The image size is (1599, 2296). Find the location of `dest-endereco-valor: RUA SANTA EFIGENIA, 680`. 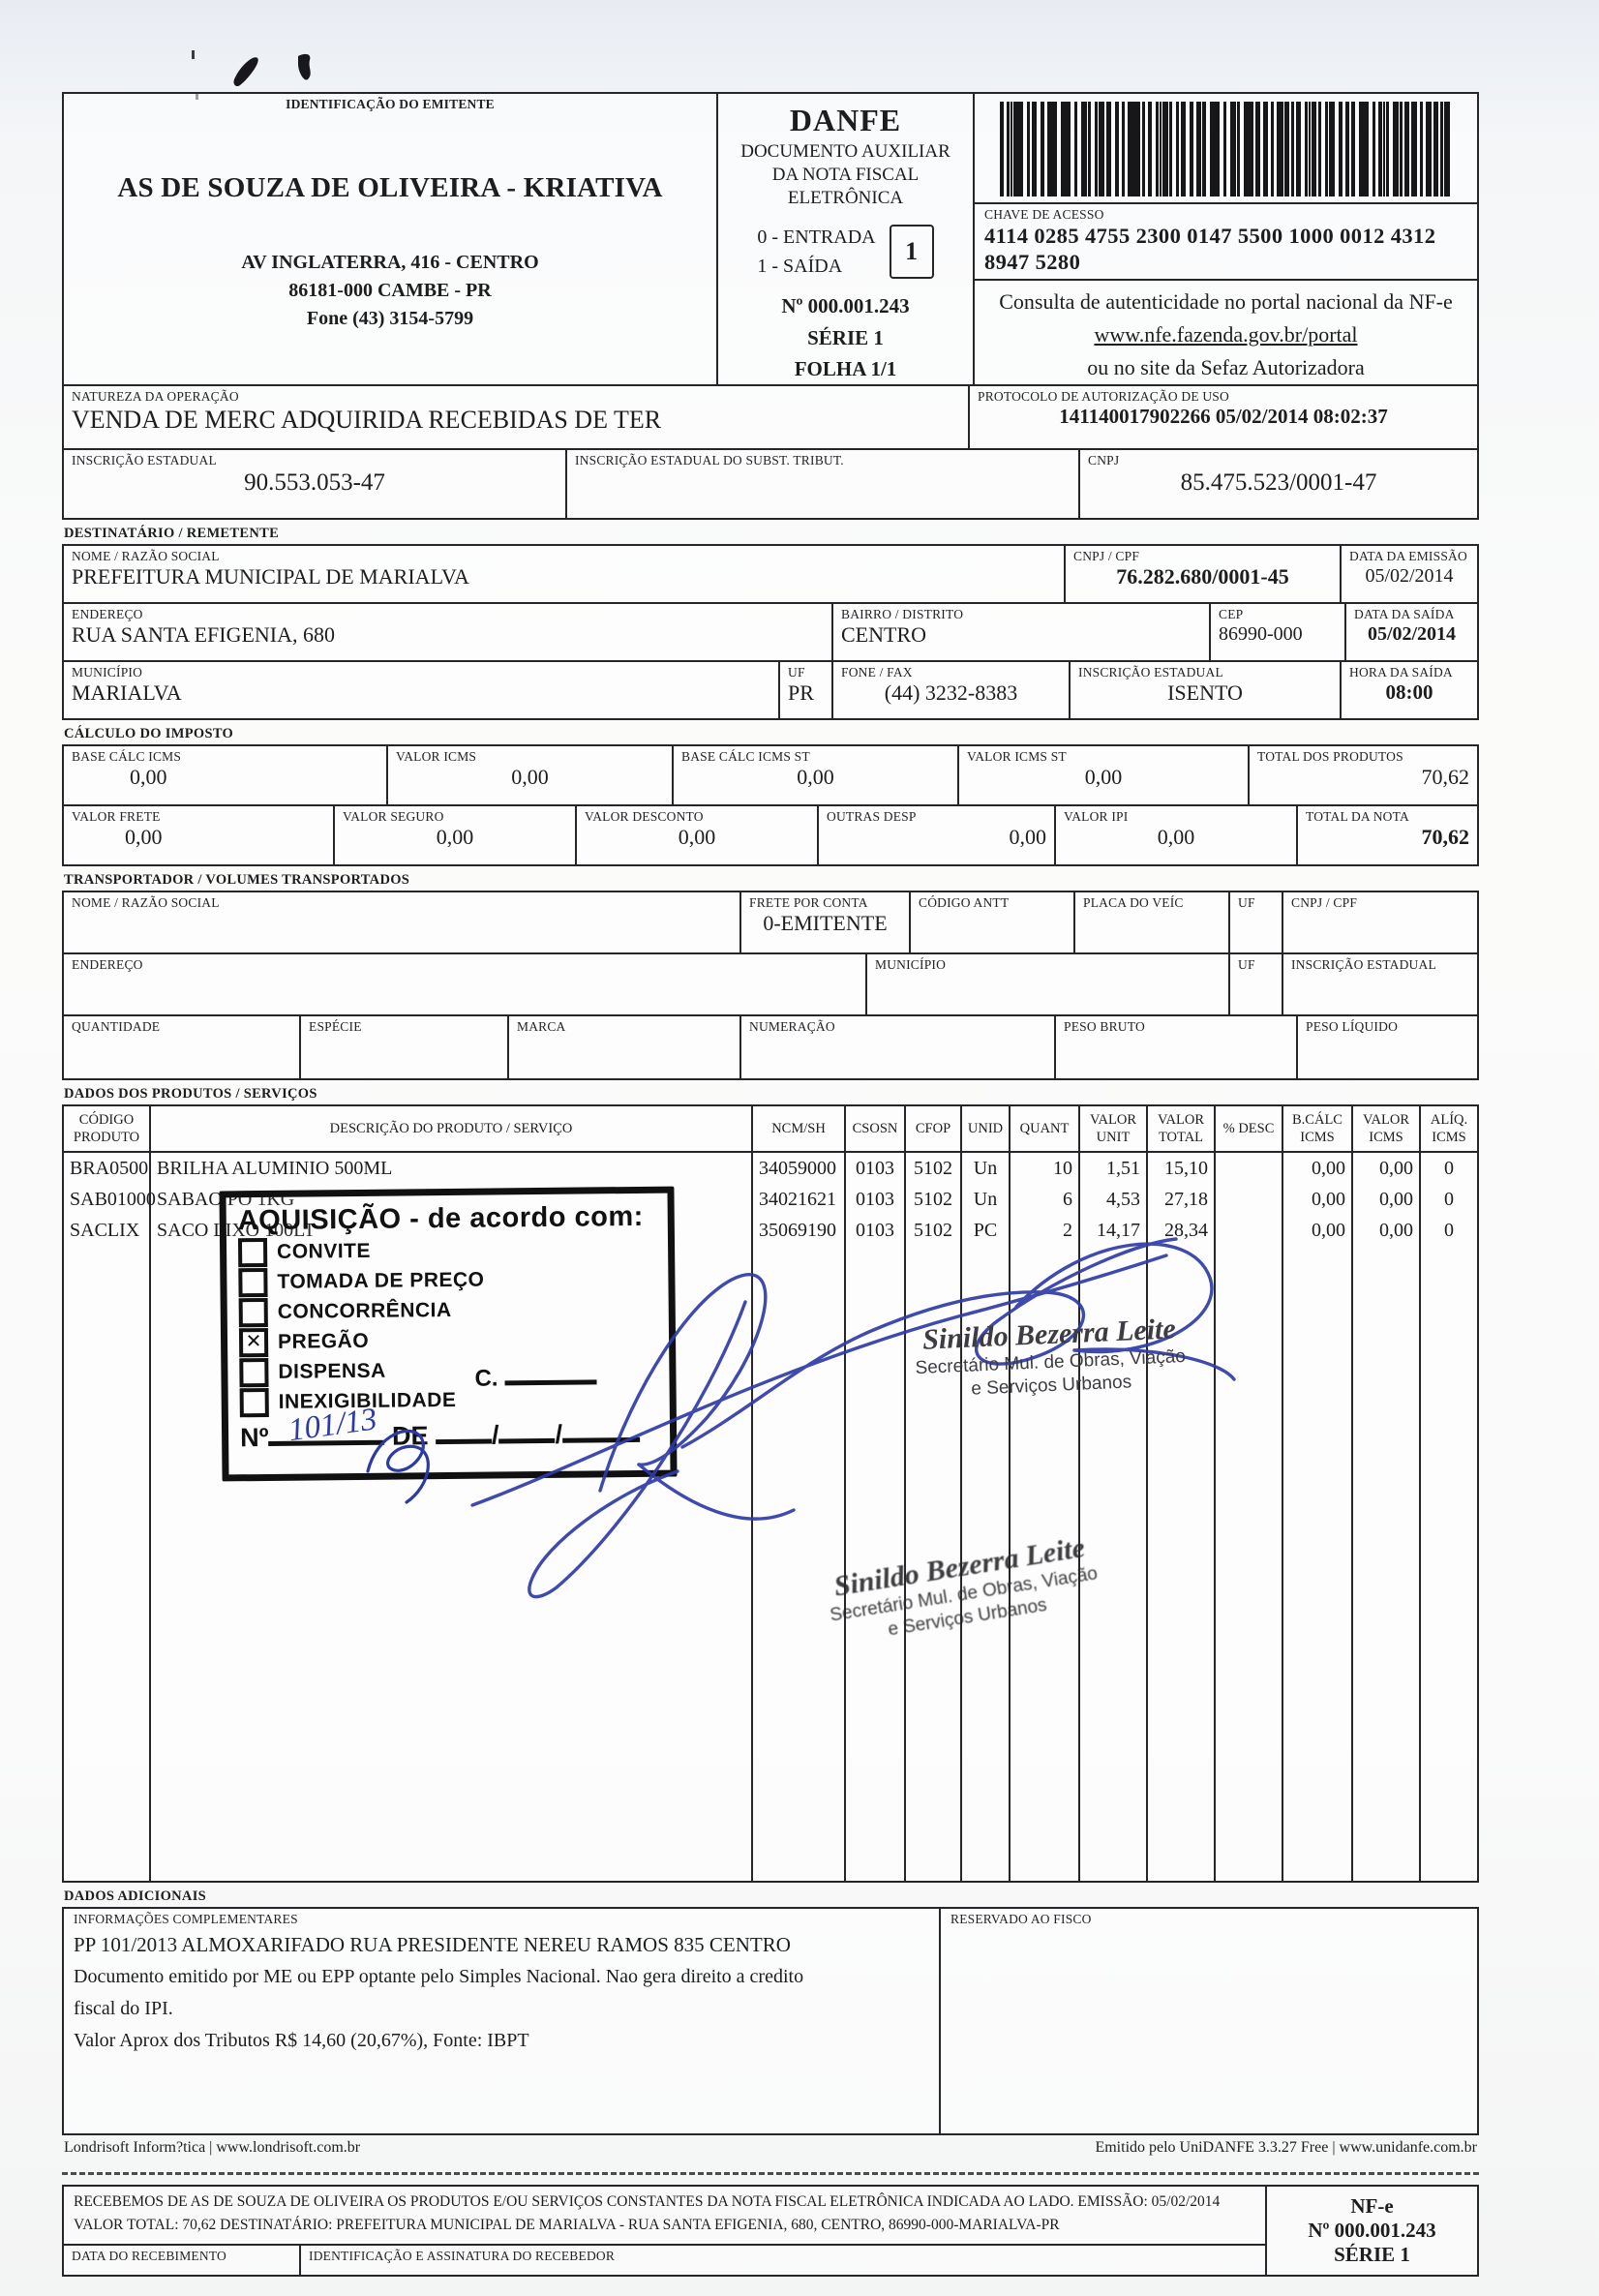

dest-endereco-valor: RUA SANTA EFIGENIA, 680 is located at coordinates (204, 634).